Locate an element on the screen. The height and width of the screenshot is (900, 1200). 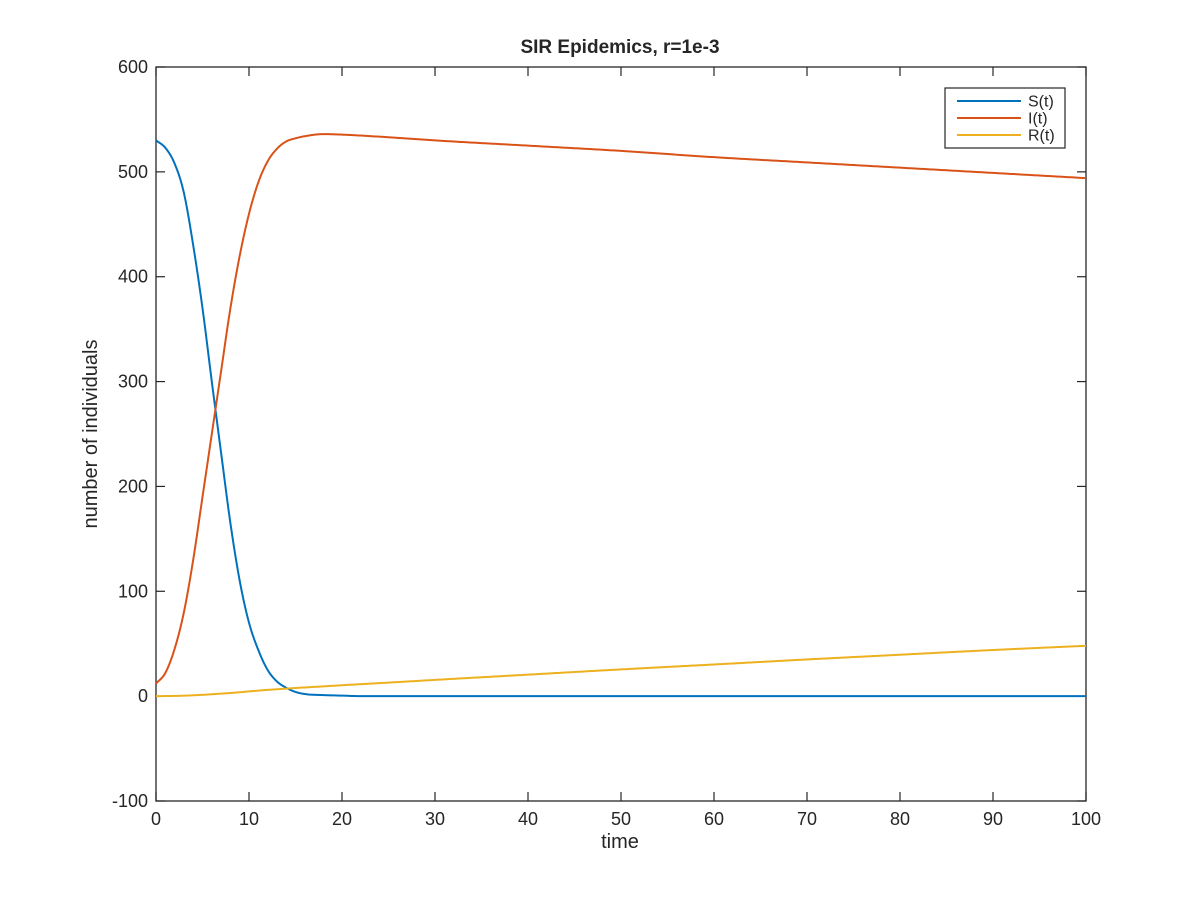
y-tick-label: 0 is located at coordinates (143, 696).